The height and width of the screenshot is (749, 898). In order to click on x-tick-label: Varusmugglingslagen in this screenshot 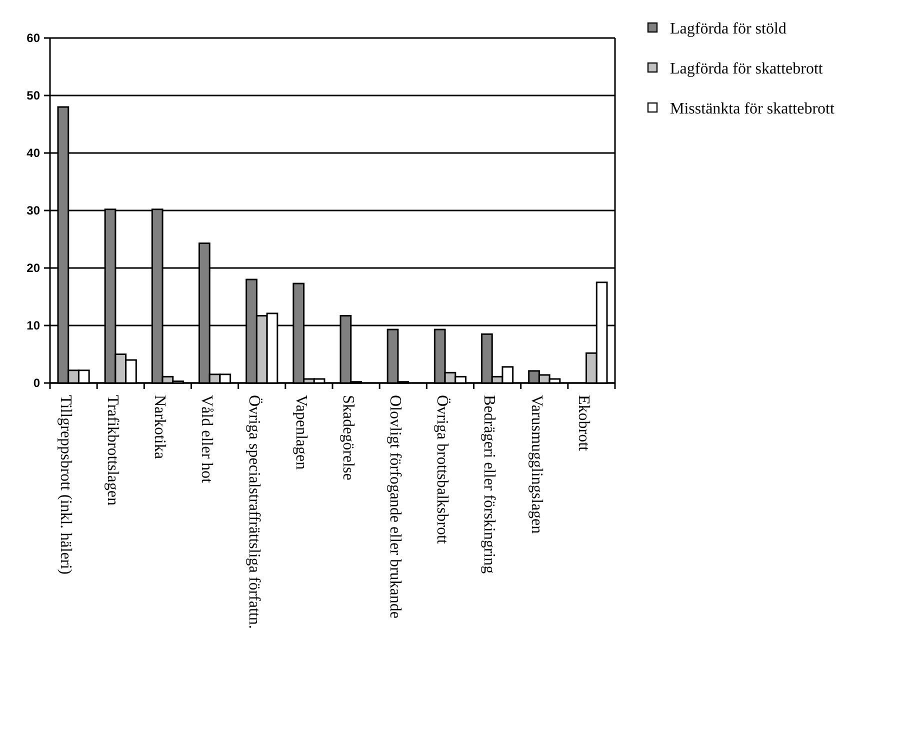, I will do `click(536, 464)`.